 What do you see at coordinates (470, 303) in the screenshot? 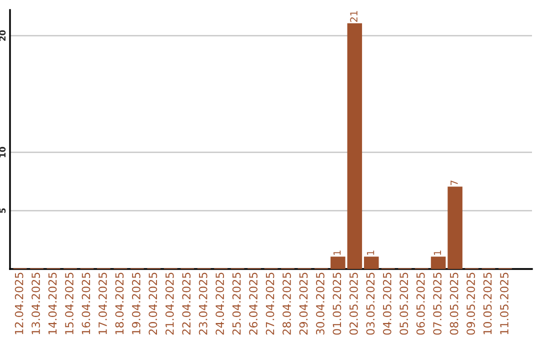
I see `x-tick-label: 09.05.2025` at bounding box center [470, 303].